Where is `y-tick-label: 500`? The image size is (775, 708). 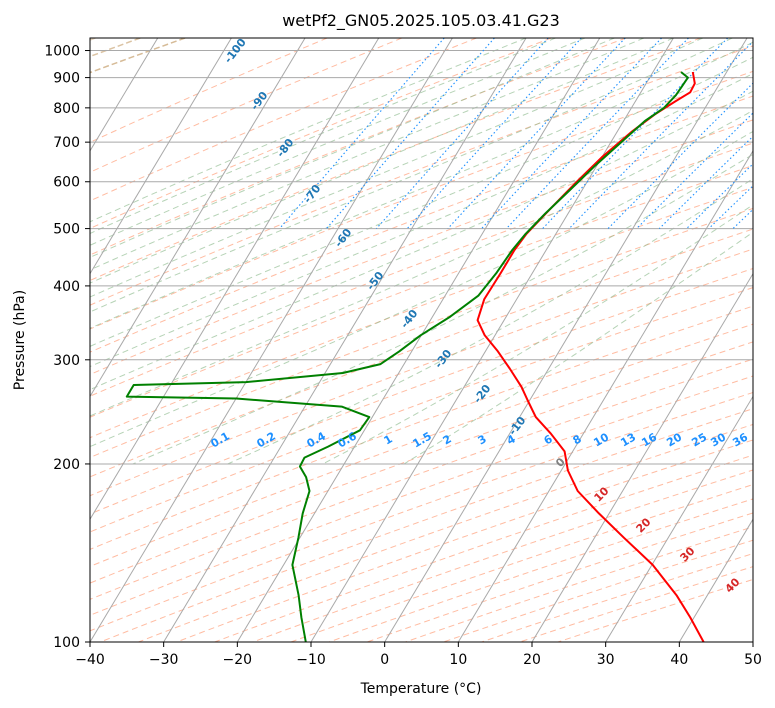 y-tick-label: 500 is located at coordinates (66, 230).